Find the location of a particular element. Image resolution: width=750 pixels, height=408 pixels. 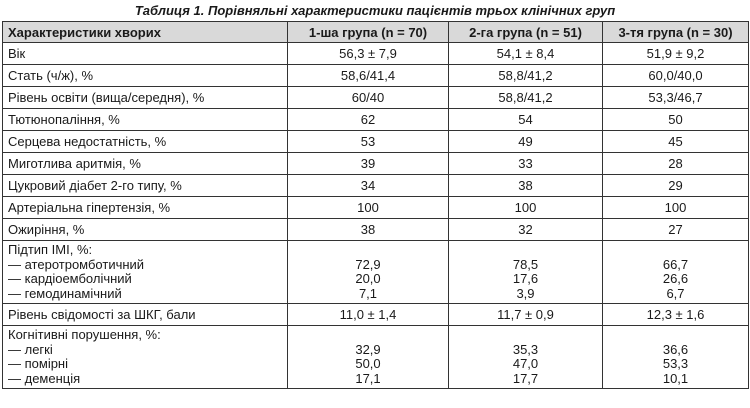

cell-value: 60/40 is located at coordinates (368, 97).